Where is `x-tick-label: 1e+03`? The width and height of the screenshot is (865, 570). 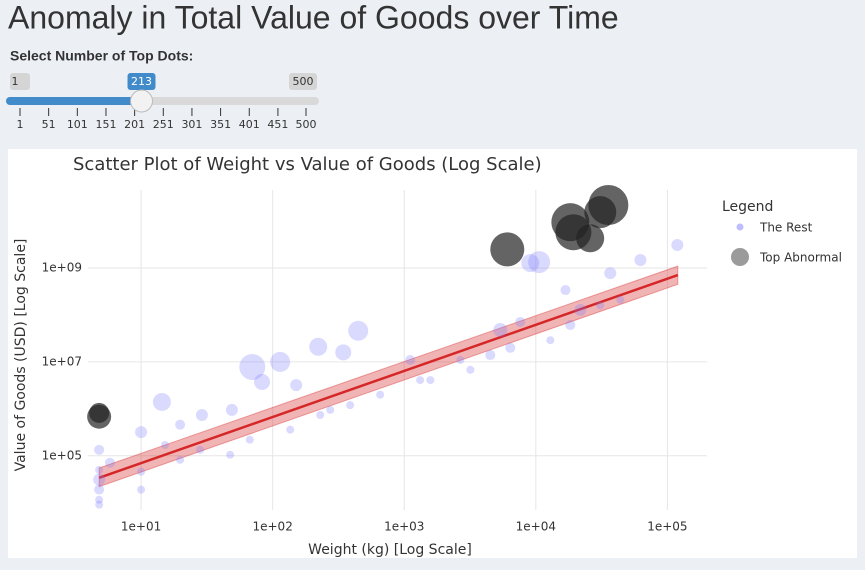 x-tick-label: 1e+03 is located at coordinates (404, 527).